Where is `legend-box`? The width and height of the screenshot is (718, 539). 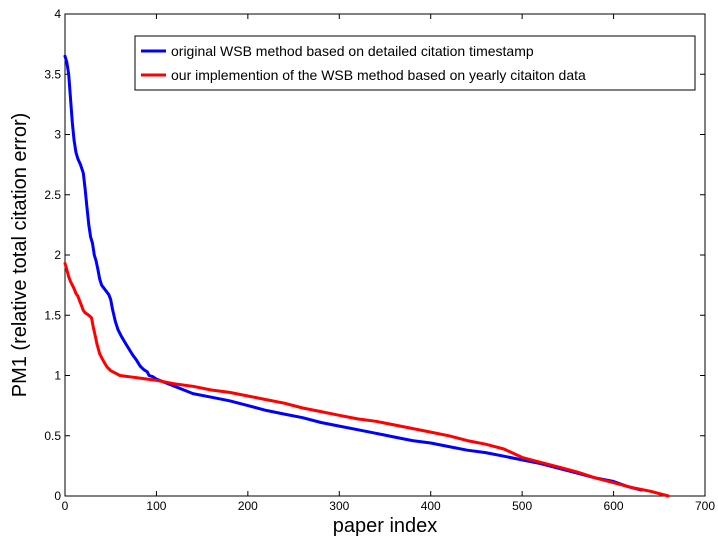 legend-box is located at coordinates (415, 63).